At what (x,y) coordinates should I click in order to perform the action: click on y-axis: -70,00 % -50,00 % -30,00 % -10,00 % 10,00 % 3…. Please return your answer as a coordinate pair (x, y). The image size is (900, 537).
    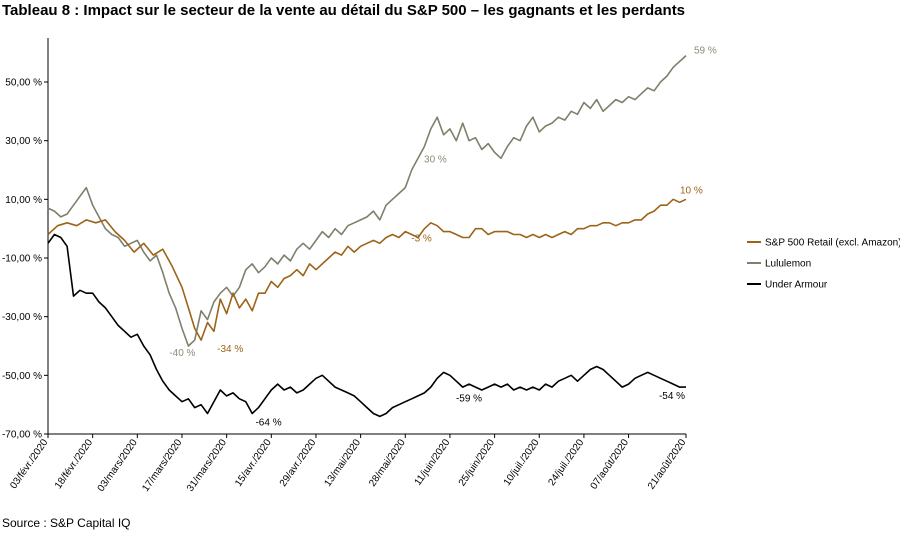
    Looking at the image, I should click on (25, 239).